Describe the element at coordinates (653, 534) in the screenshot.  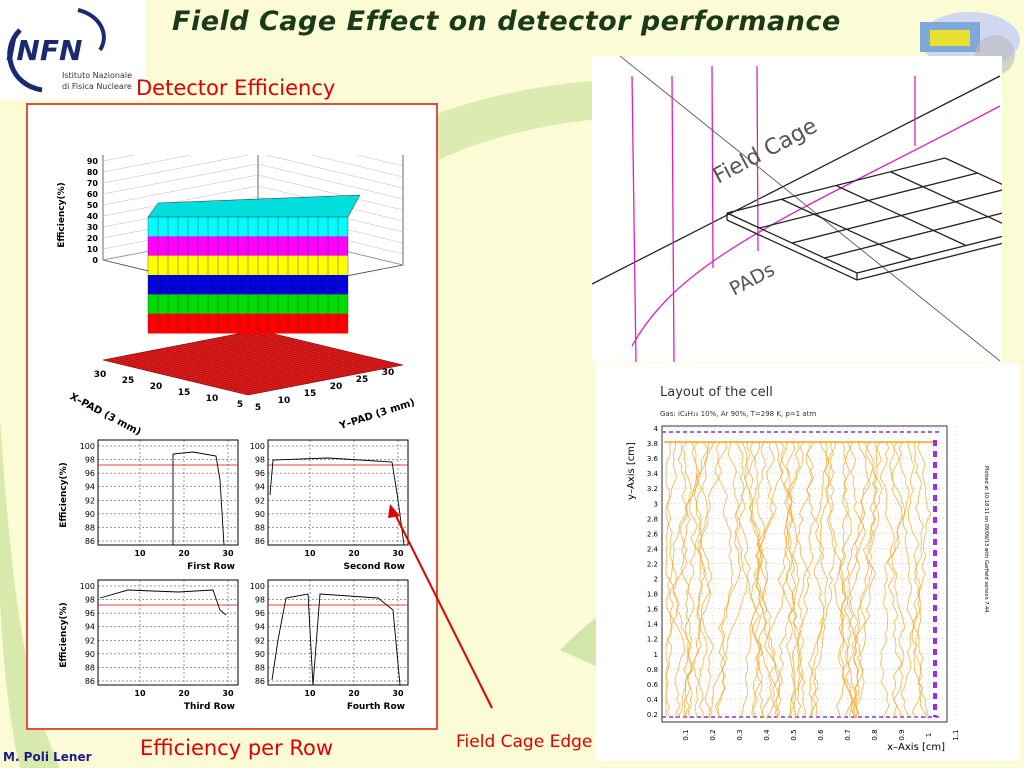
I see `cell-y-tick: 2.6` at that location.